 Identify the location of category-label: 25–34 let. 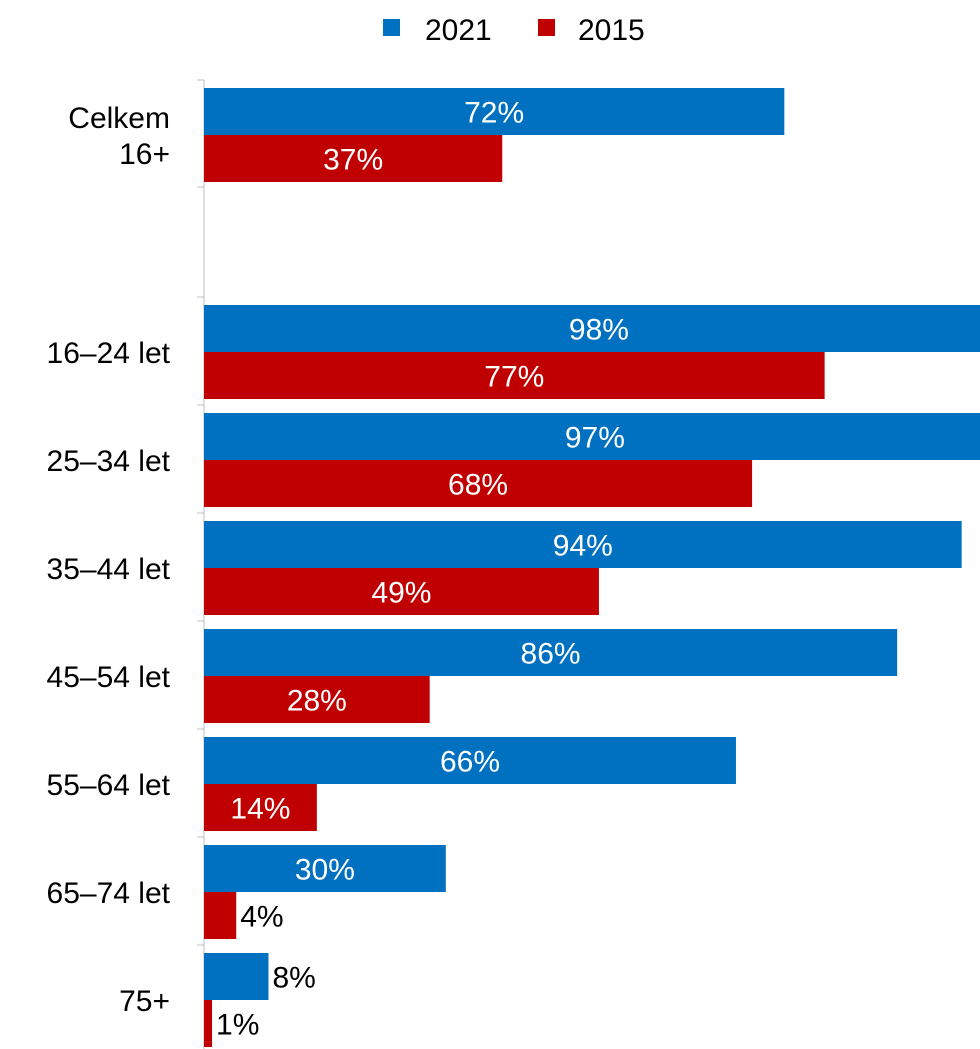
(109, 461).